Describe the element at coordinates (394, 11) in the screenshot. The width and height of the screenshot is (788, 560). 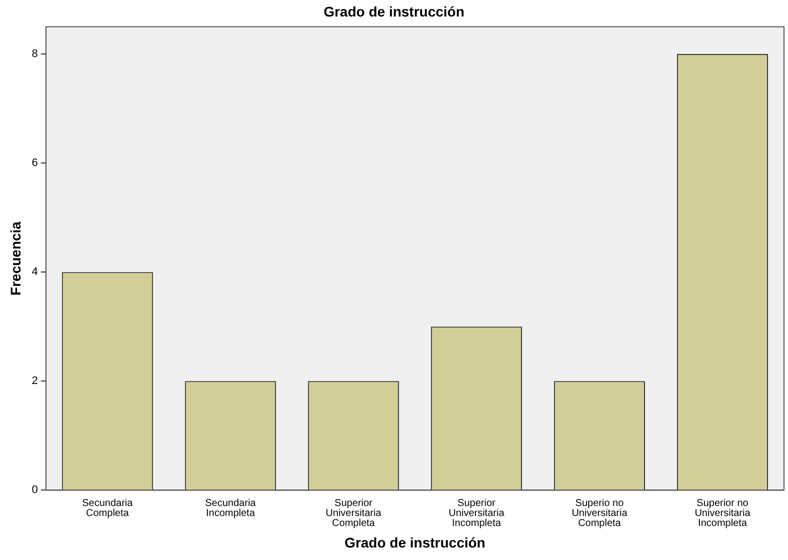
I see `chart-title: Grado de instrucción` at that location.